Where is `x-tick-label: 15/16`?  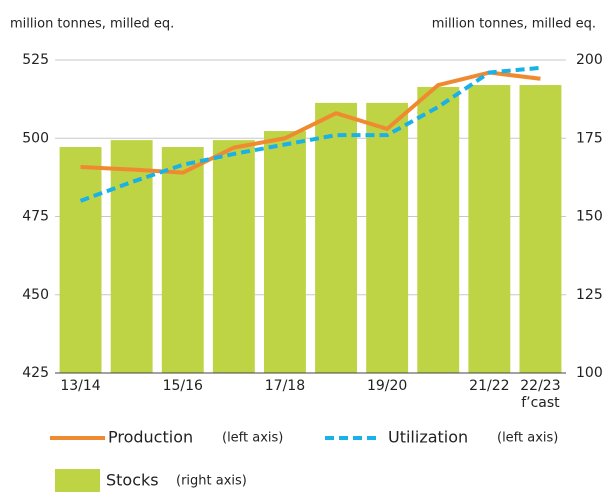
x-tick-label: 15/16 is located at coordinates (183, 386).